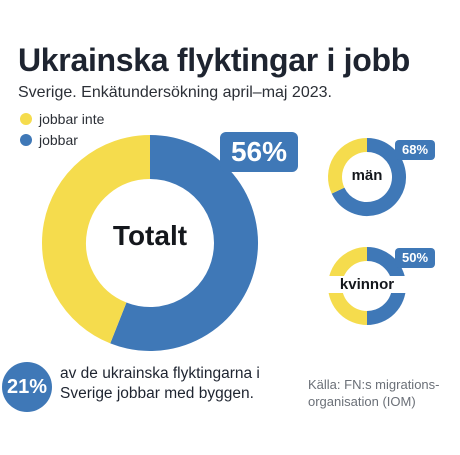 This screenshot has width=460, height=455. What do you see at coordinates (367, 284) in the screenshot?
I see `donut-kvinnor-label: kvinnor` at bounding box center [367, 284].